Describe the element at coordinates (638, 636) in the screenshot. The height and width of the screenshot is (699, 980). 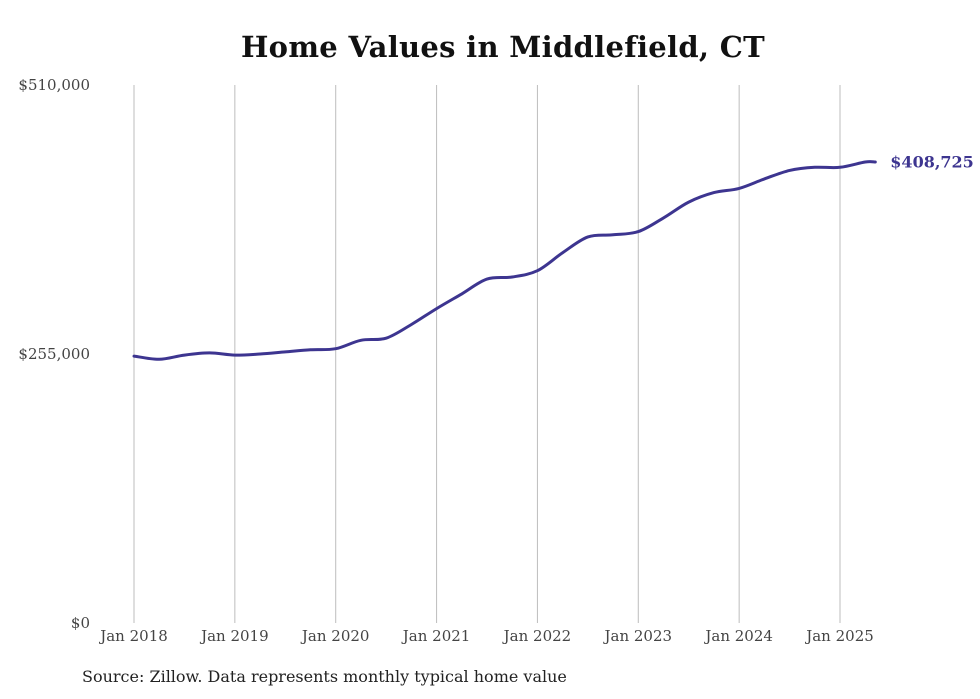
I see `x-tick-label: Jan 2023` at that location.